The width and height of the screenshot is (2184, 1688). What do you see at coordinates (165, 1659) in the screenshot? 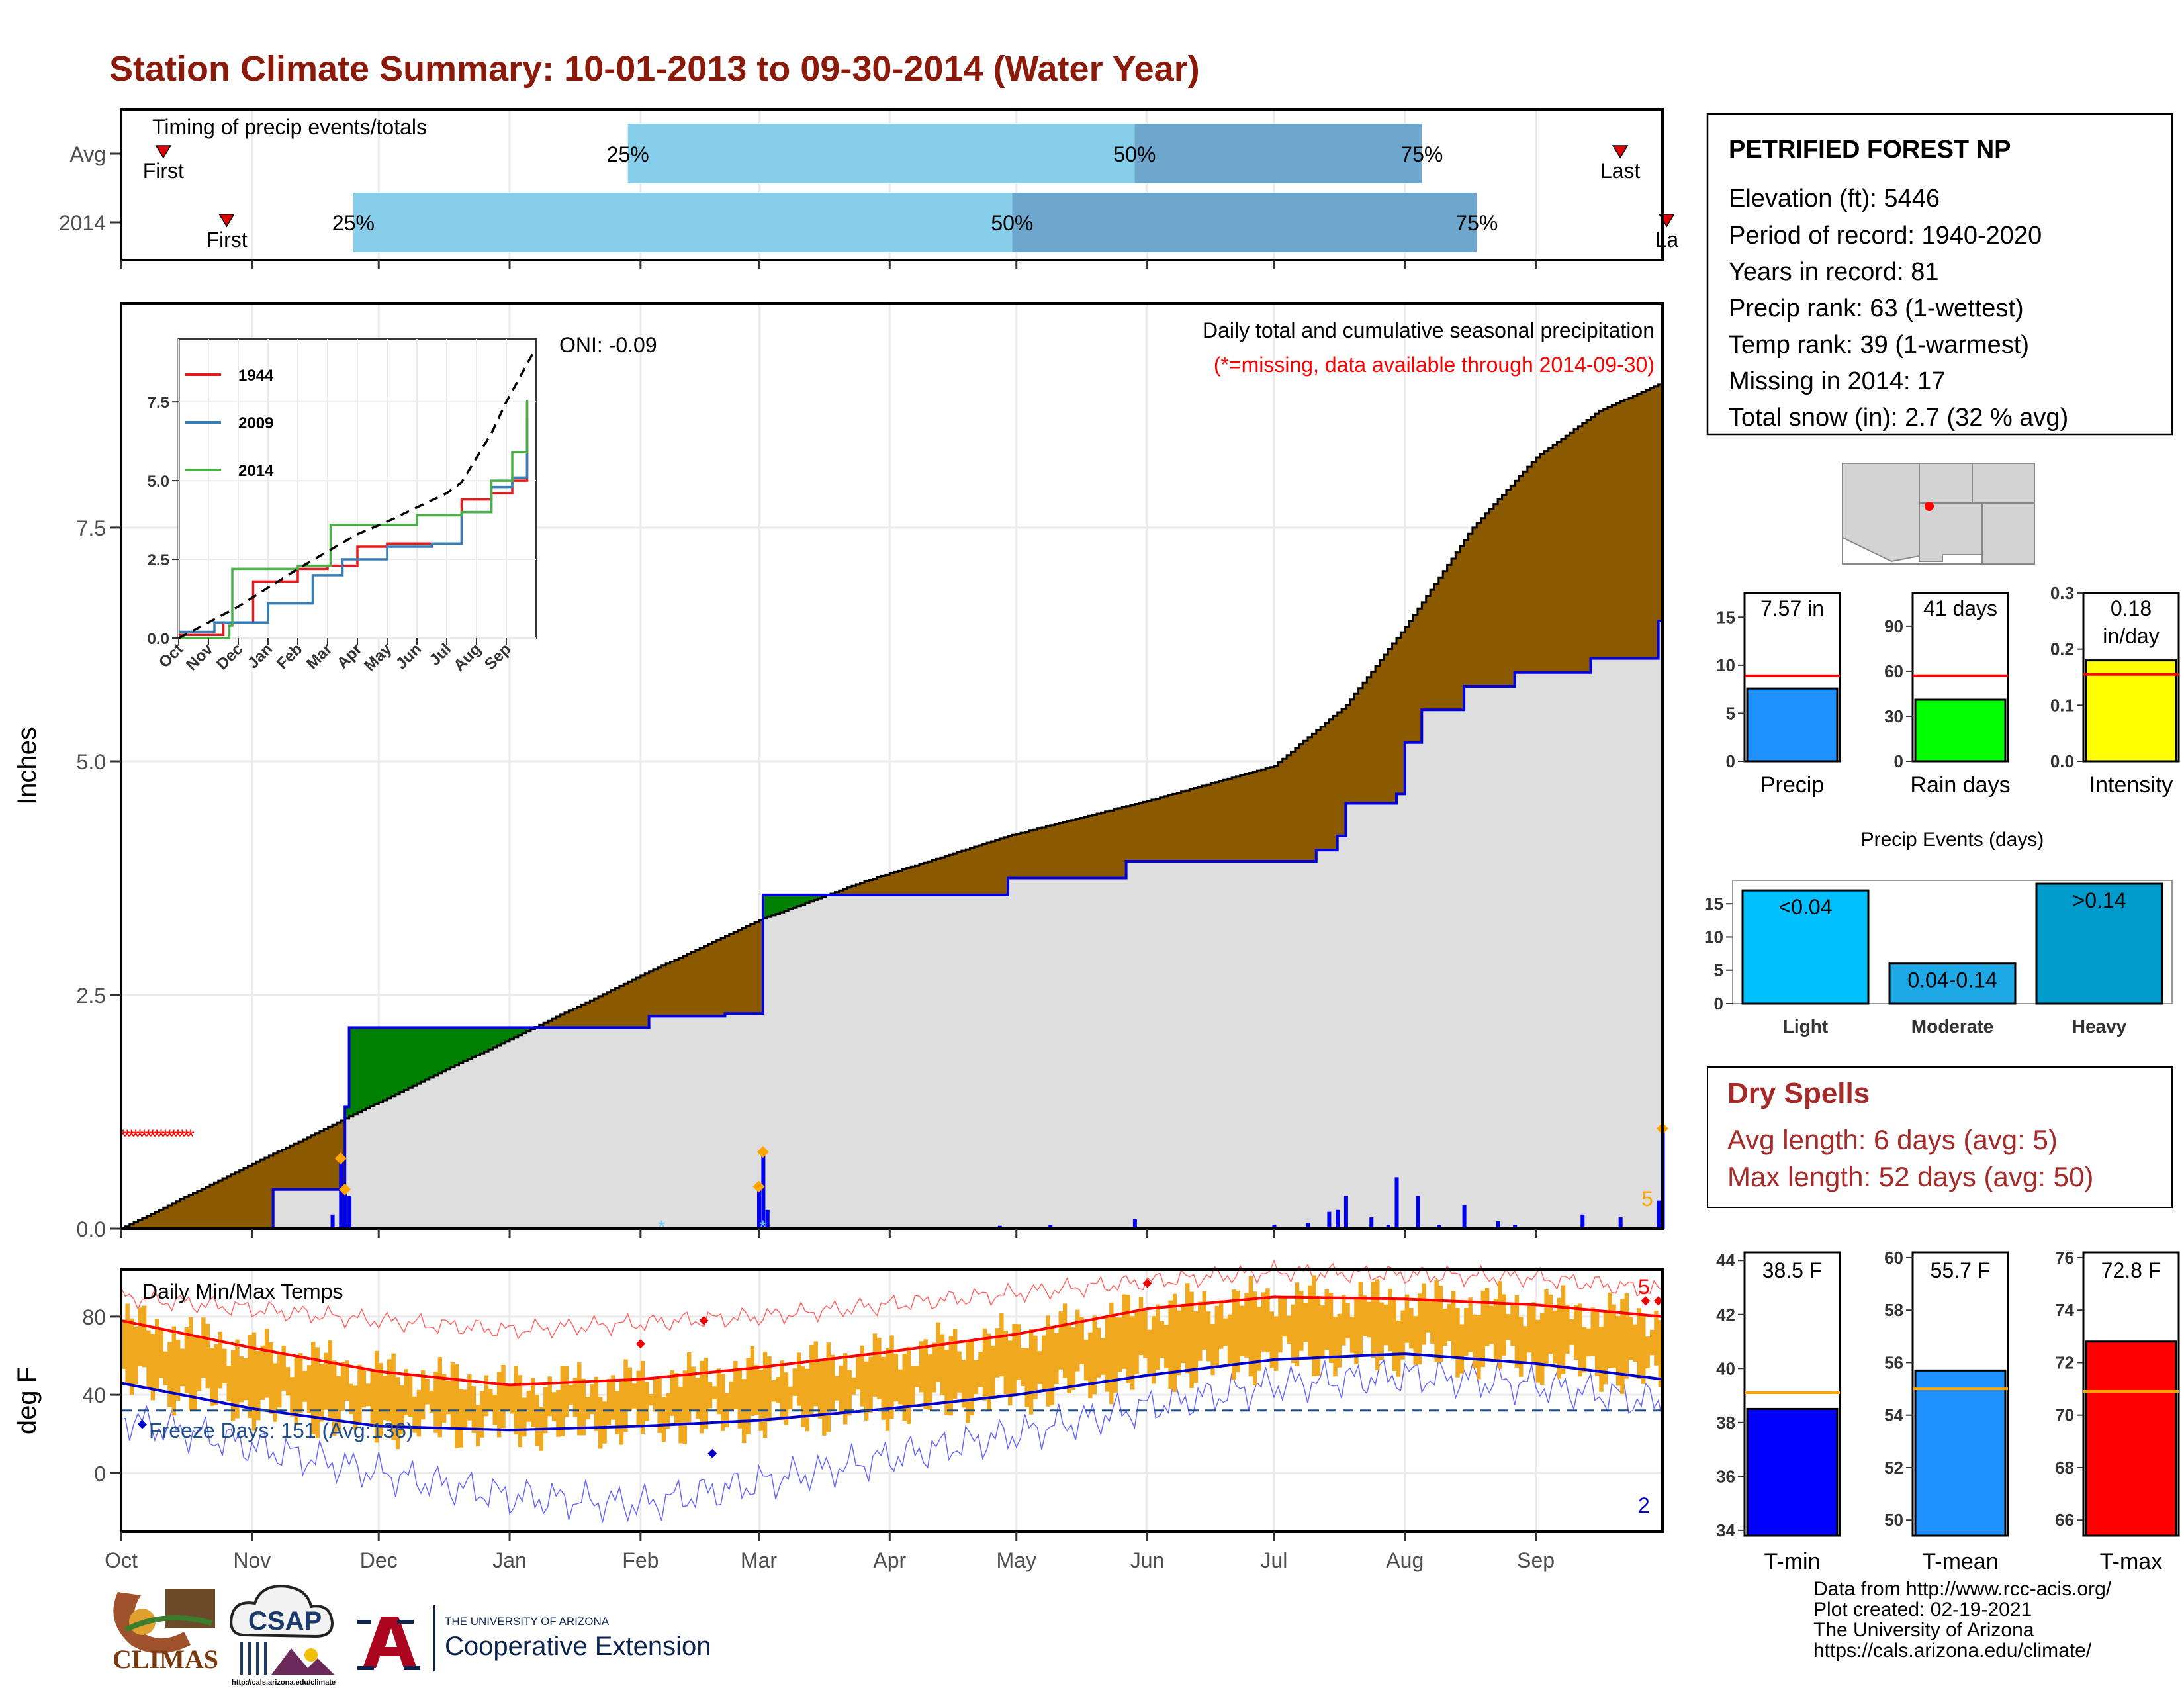
I see `climas-logo-text: CLIMAS` at bounding box center [165, 1659].